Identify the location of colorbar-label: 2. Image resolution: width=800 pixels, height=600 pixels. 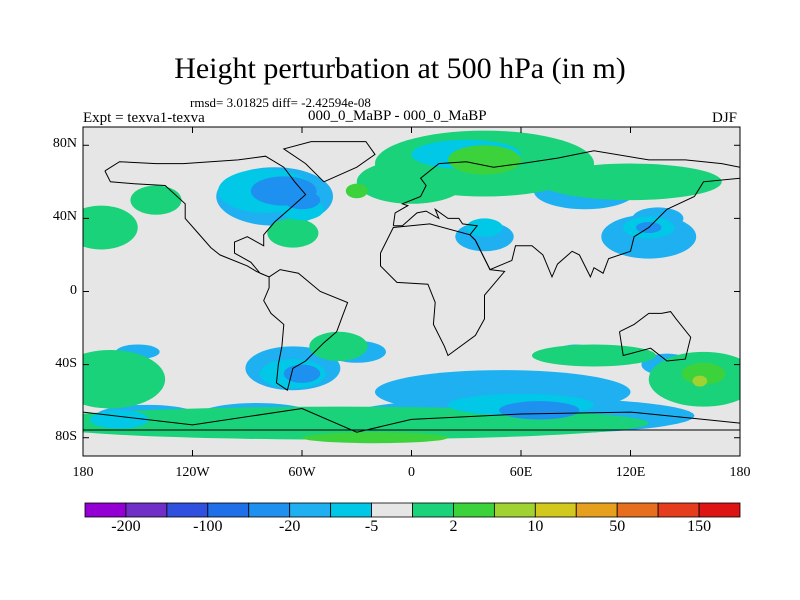
(453, 526).